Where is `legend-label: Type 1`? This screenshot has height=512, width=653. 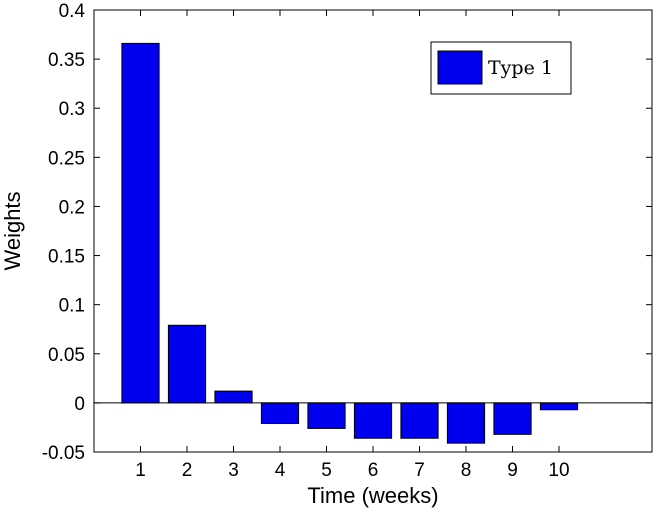
legend-label: Type 1 is located at coordinates (520, 68).